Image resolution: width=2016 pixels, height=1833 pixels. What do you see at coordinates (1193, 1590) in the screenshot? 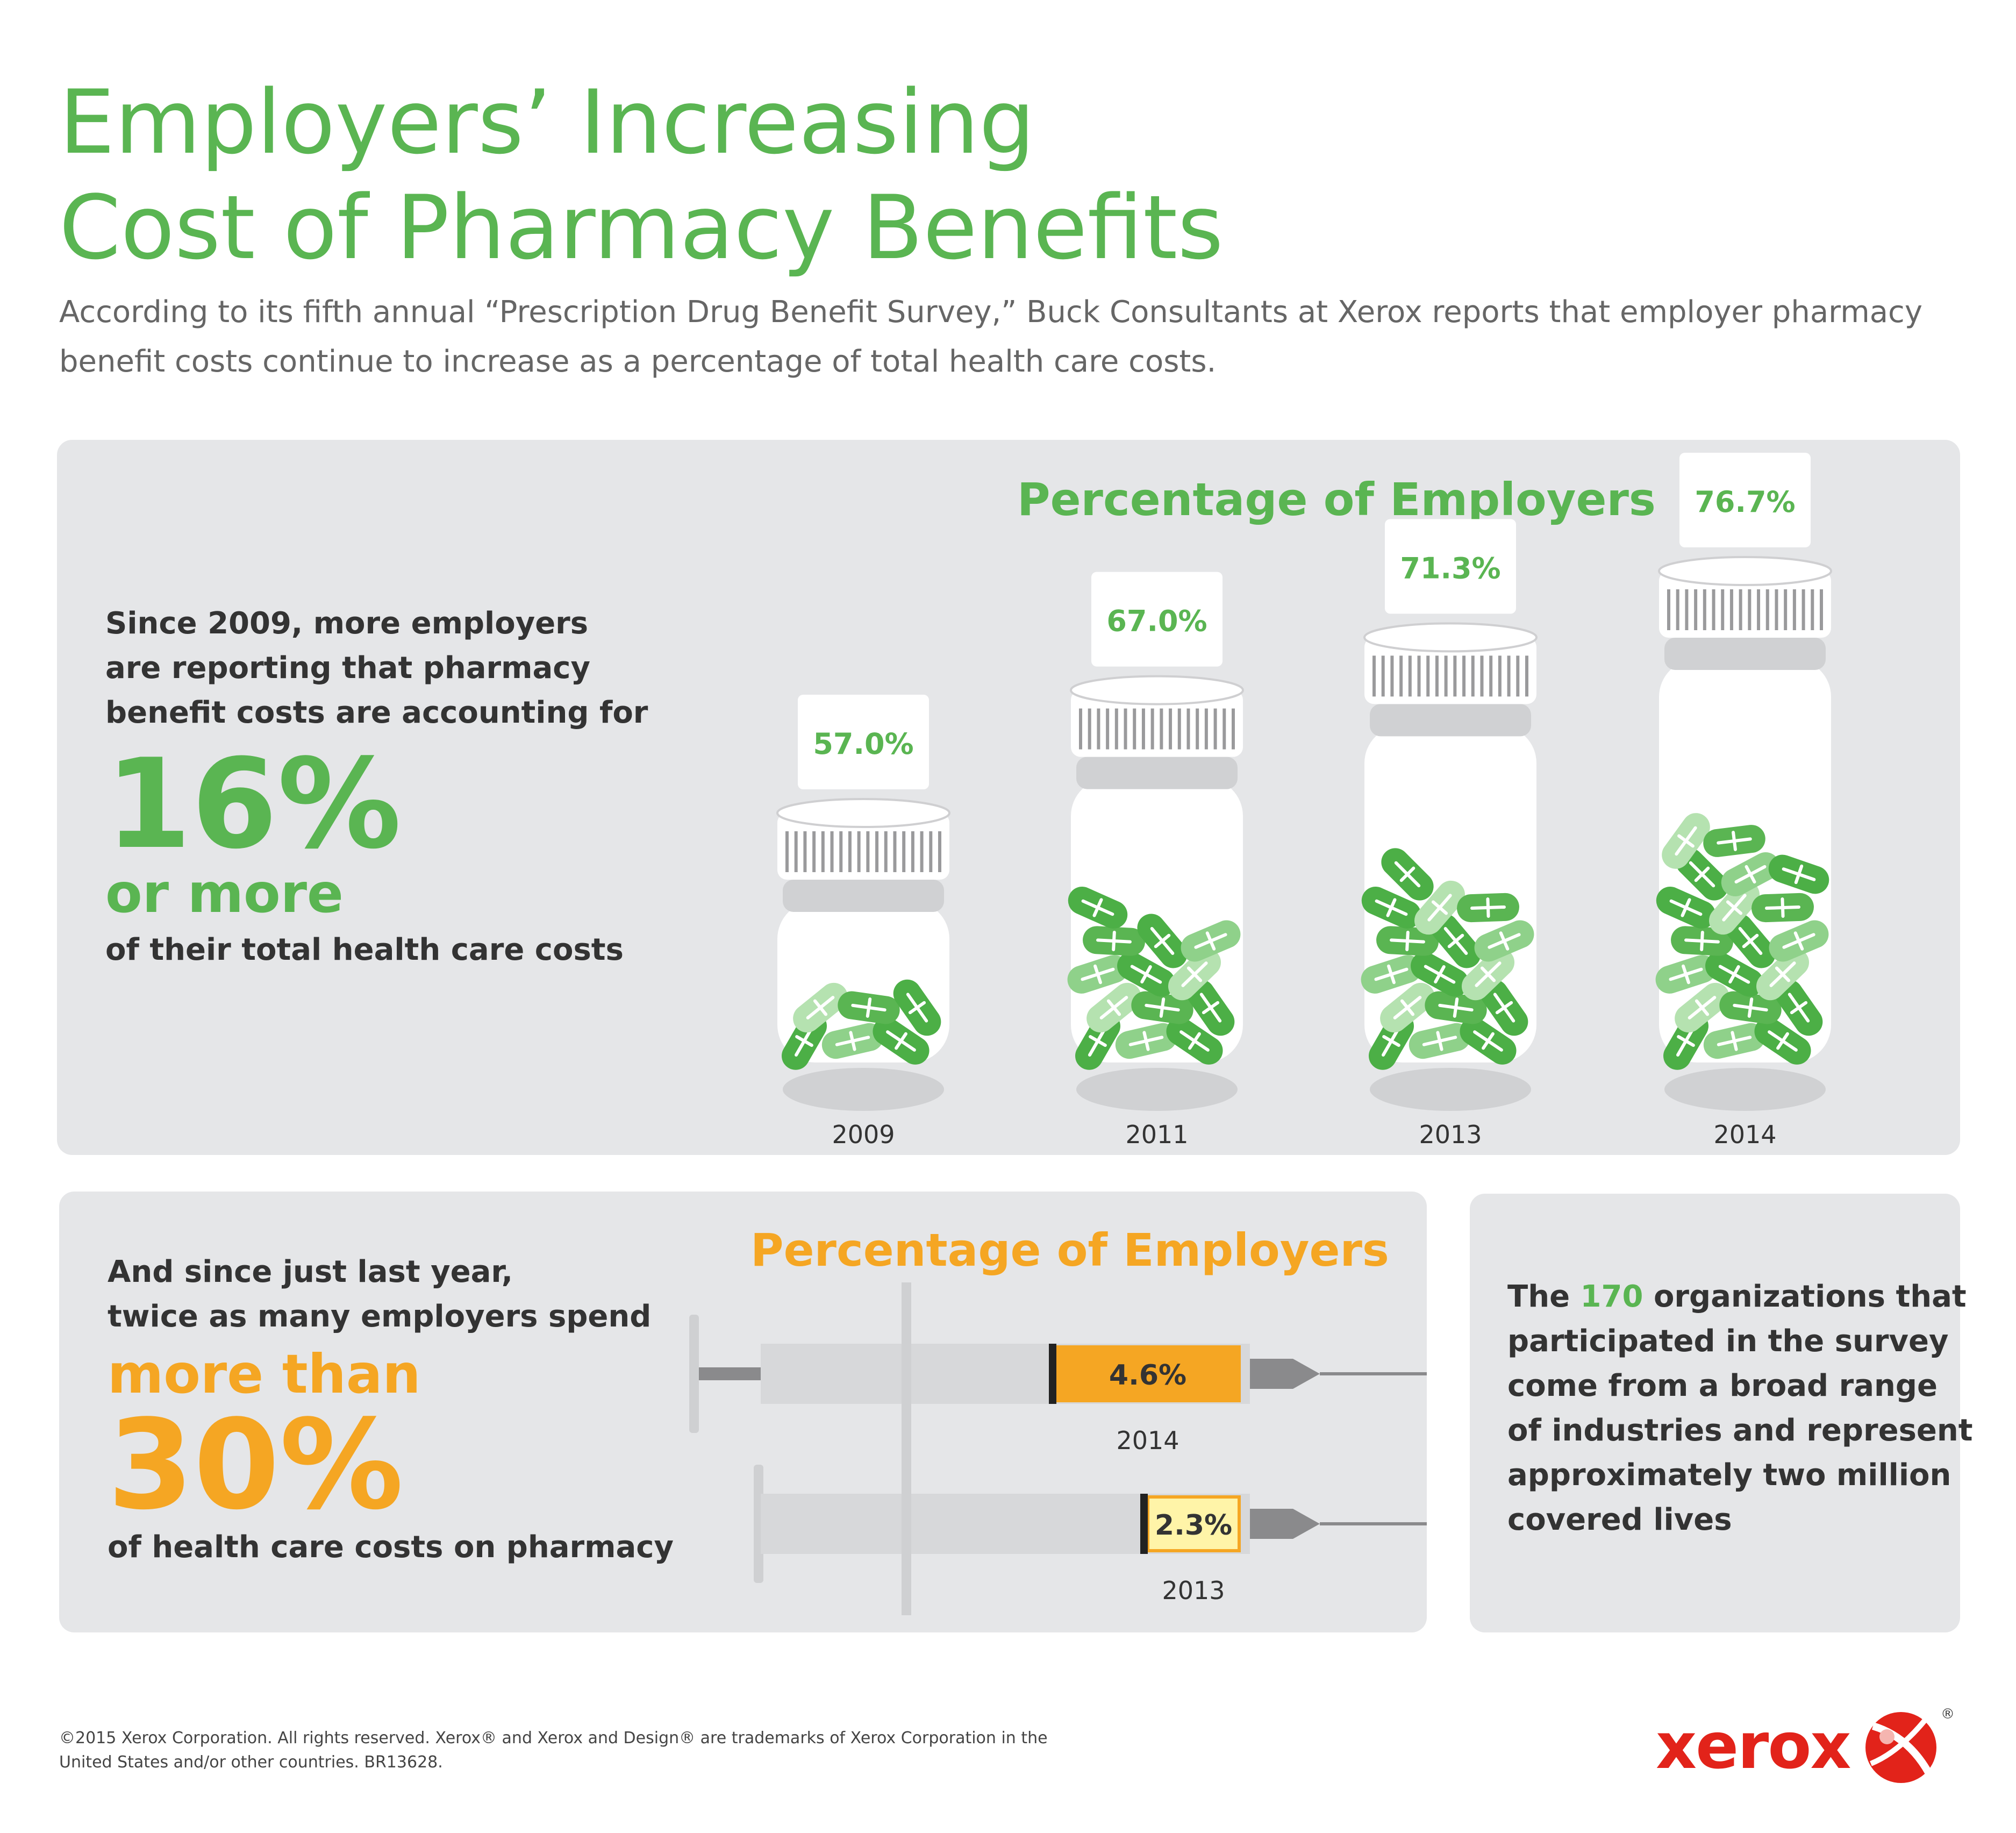
I see `syringe-year-label: 2013` at bounding box center [1193, 1590].